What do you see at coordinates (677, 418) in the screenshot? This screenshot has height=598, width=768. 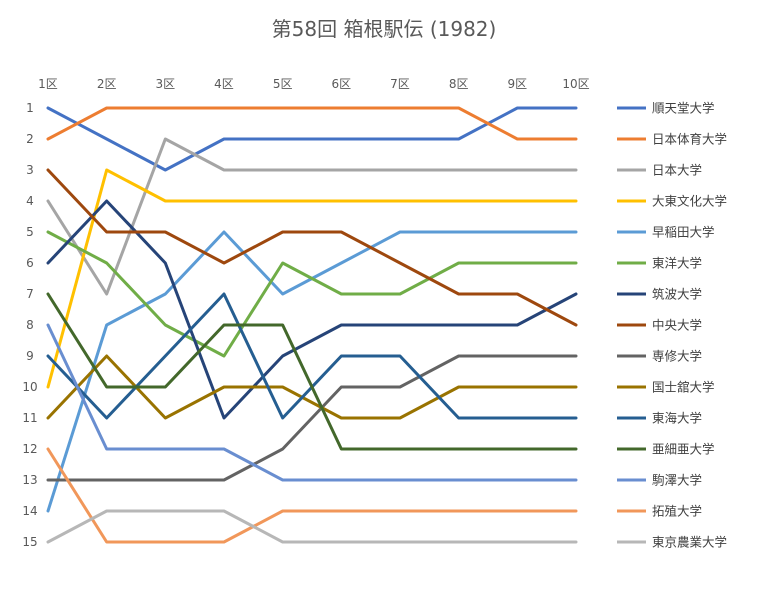 I see `legend-label: 東海大学` at bounding box center [677, 418].